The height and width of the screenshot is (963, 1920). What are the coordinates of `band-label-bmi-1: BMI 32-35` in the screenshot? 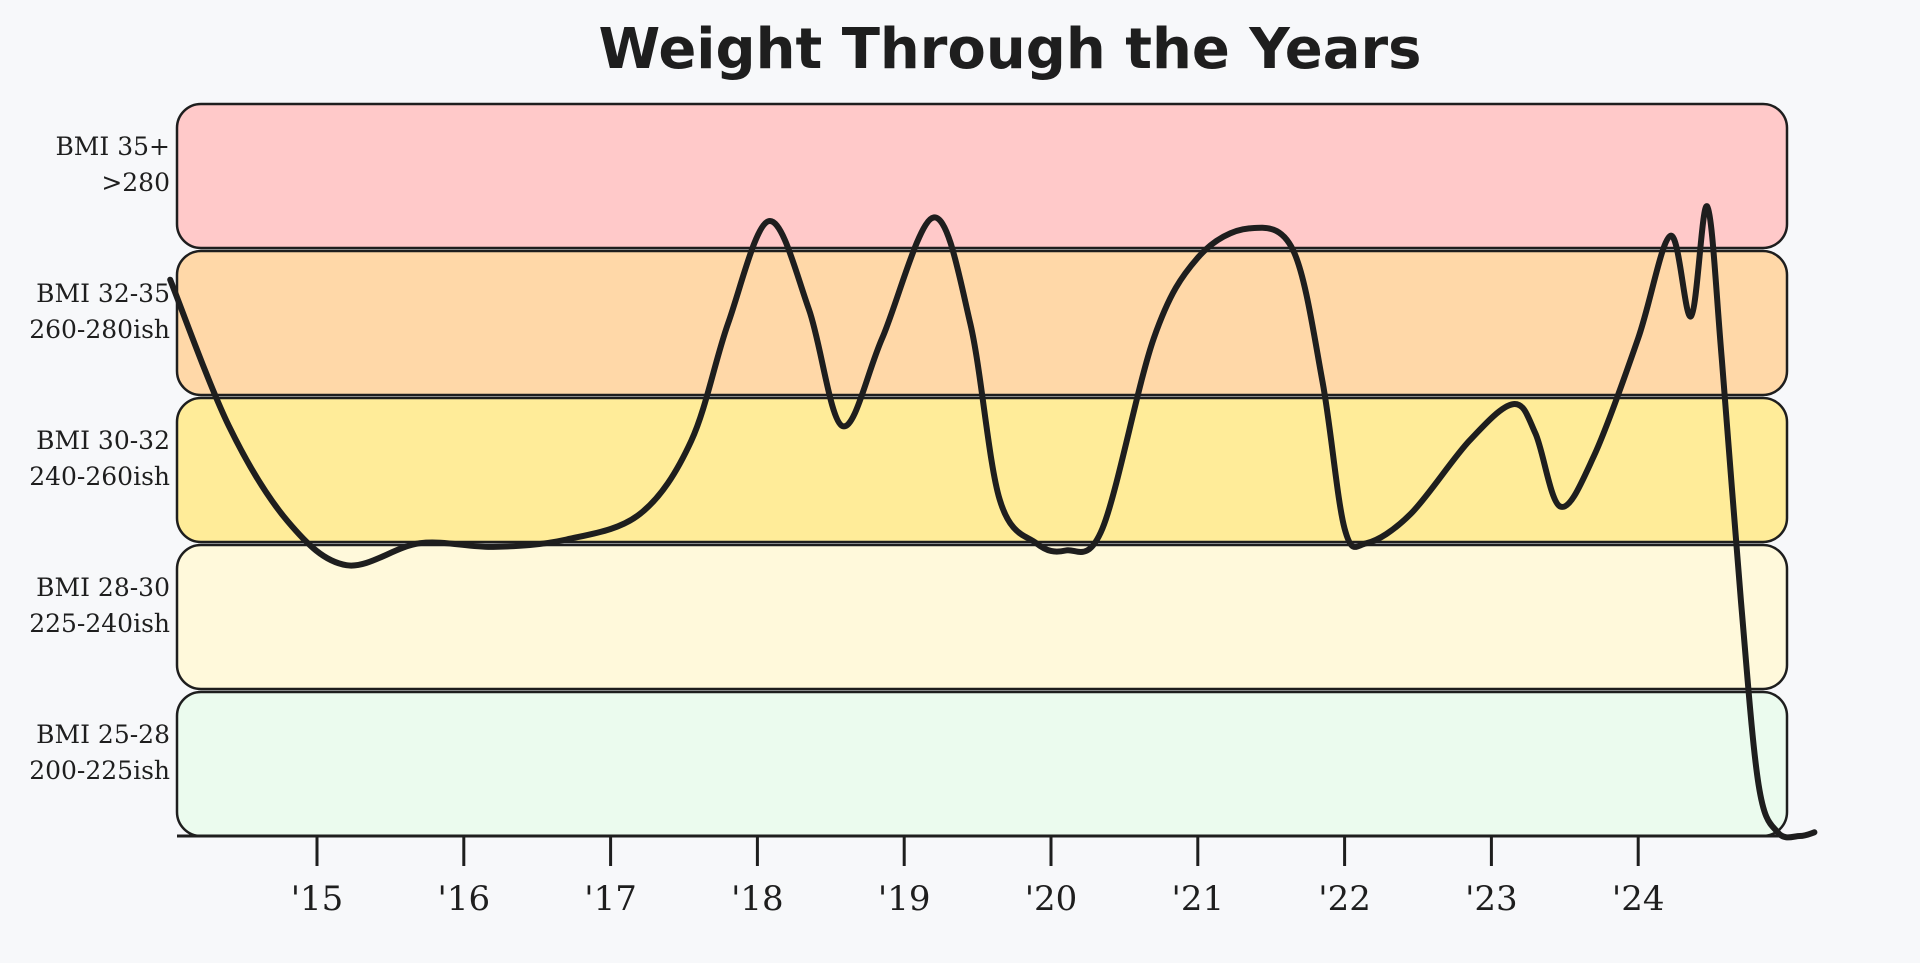 It's located at (103, 293).